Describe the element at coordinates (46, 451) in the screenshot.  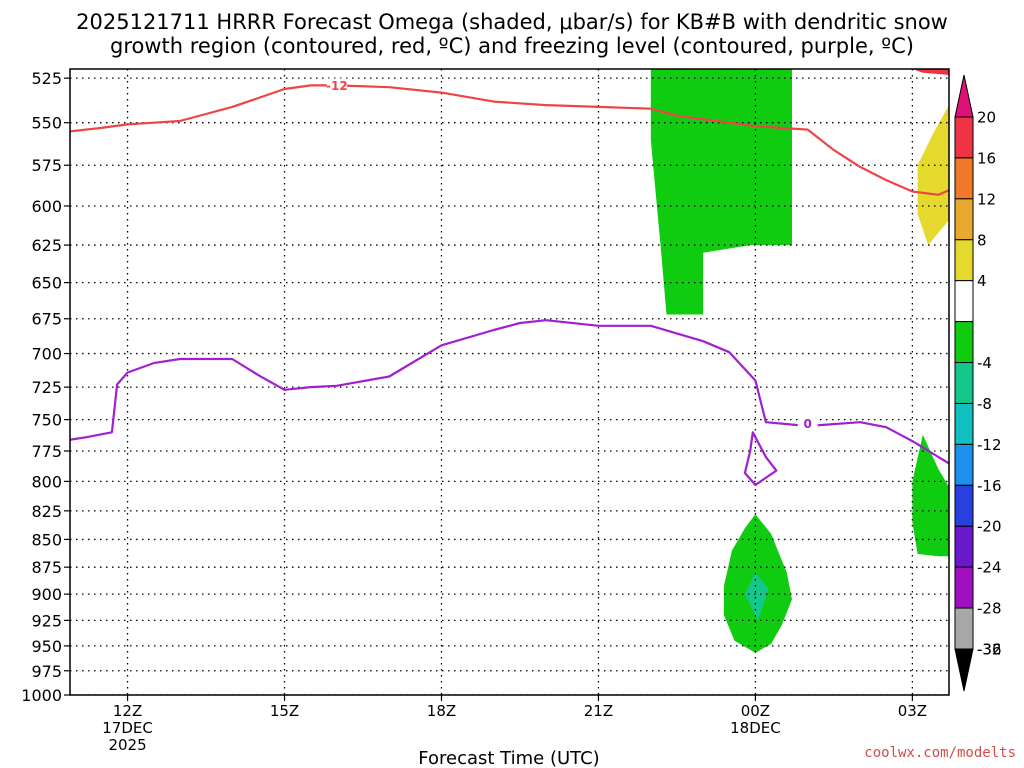
I see `y-tick-label: 775` at that location.